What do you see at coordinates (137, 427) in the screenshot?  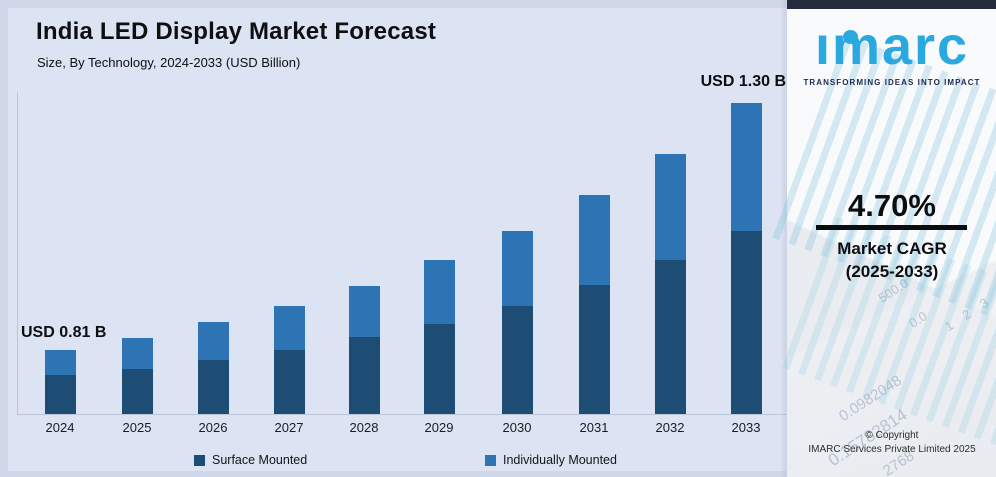 I see `x-tick-label-2025: 2025` at bounding box center [137, 427].